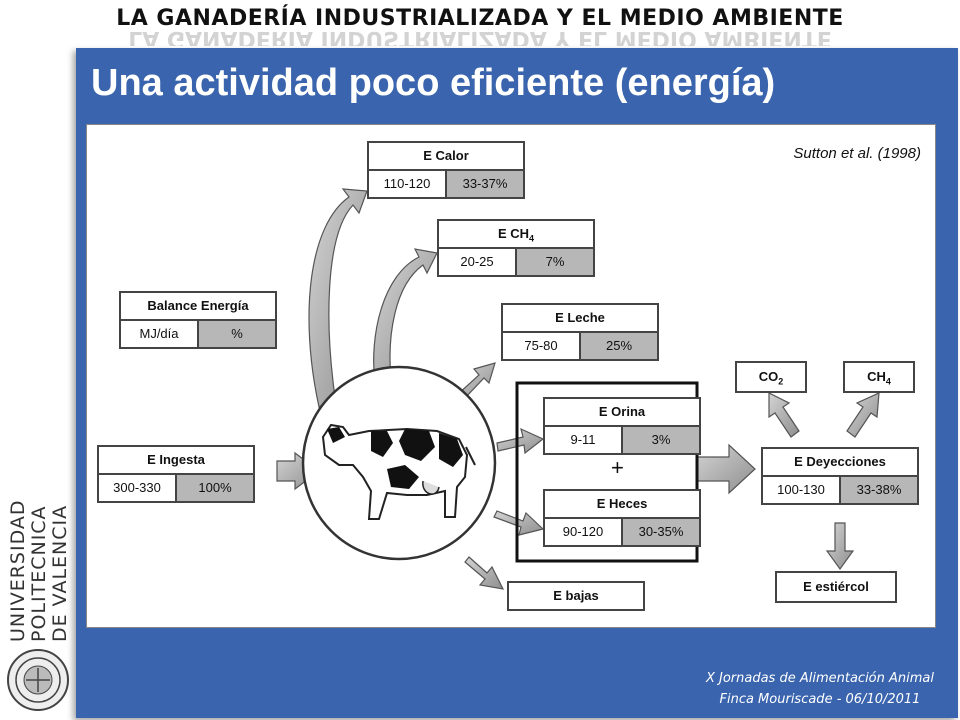  Describe the element at coordinates (446, 157) in the screenshot. I see `calor-title: E Calor` at that location.